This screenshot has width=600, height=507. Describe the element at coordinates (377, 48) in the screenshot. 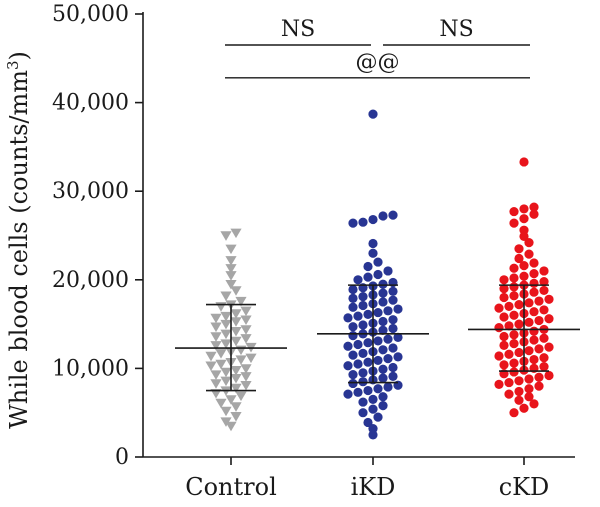

I see `significance-annotations: NS NS @@` at that location.